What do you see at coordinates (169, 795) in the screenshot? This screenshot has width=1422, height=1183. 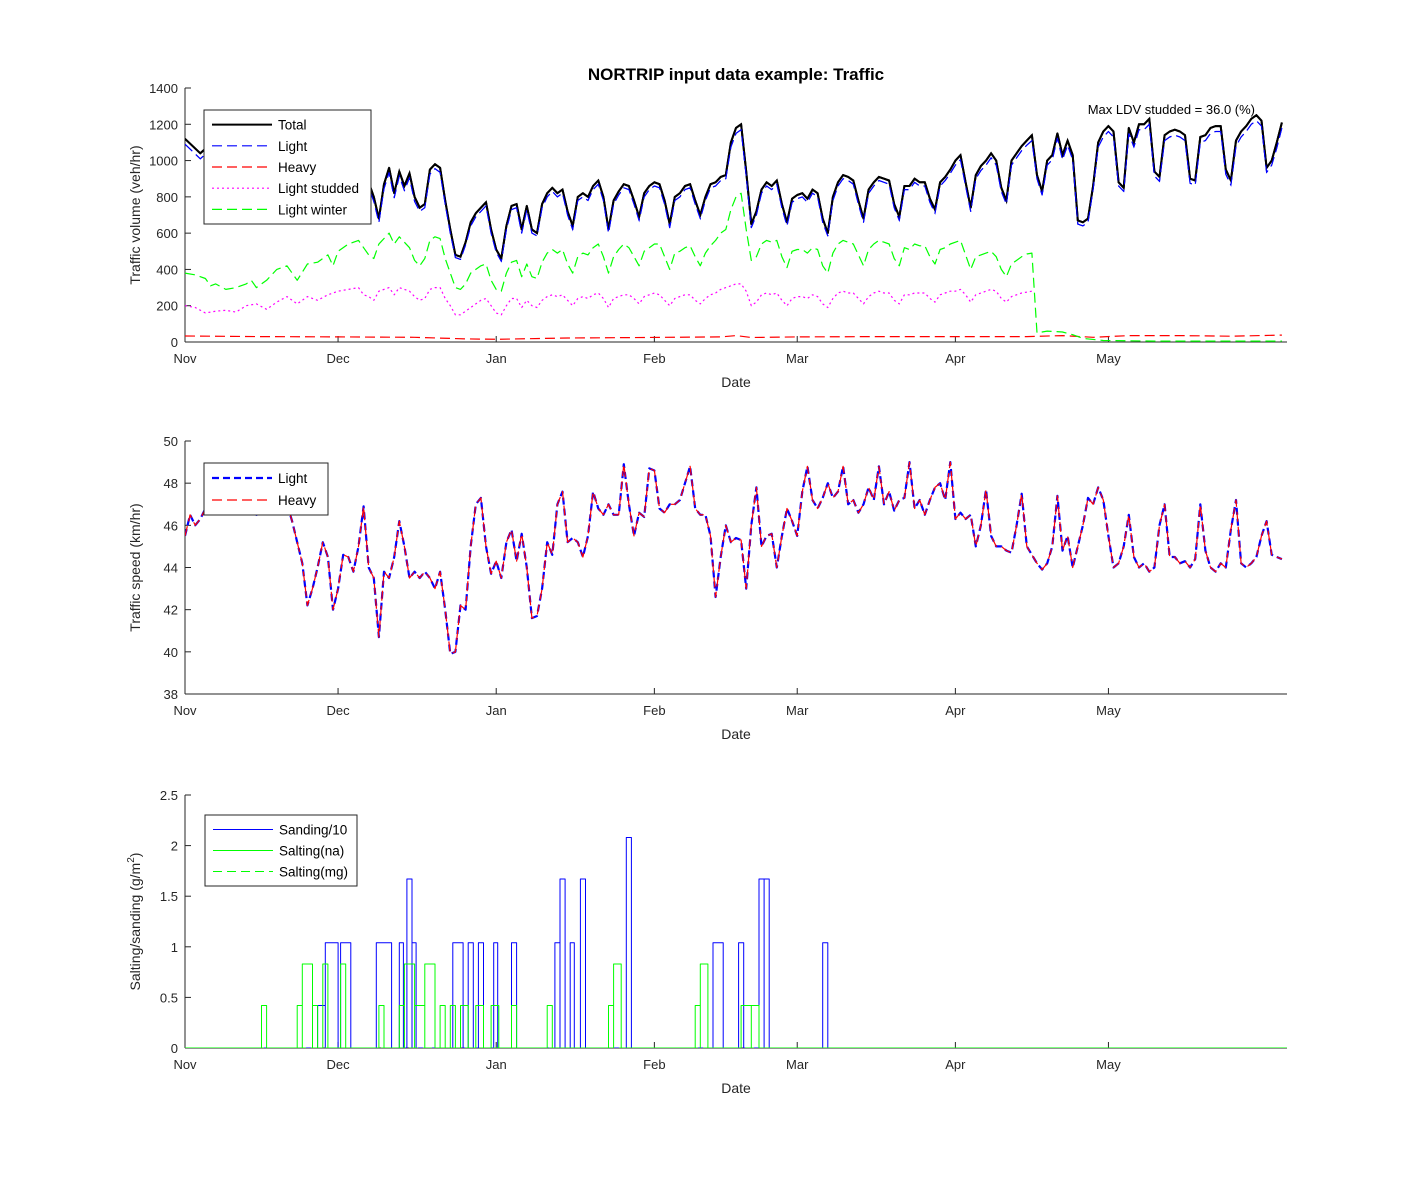 I see `y-tick-label: 2.5` at bounding box center [169, 795].